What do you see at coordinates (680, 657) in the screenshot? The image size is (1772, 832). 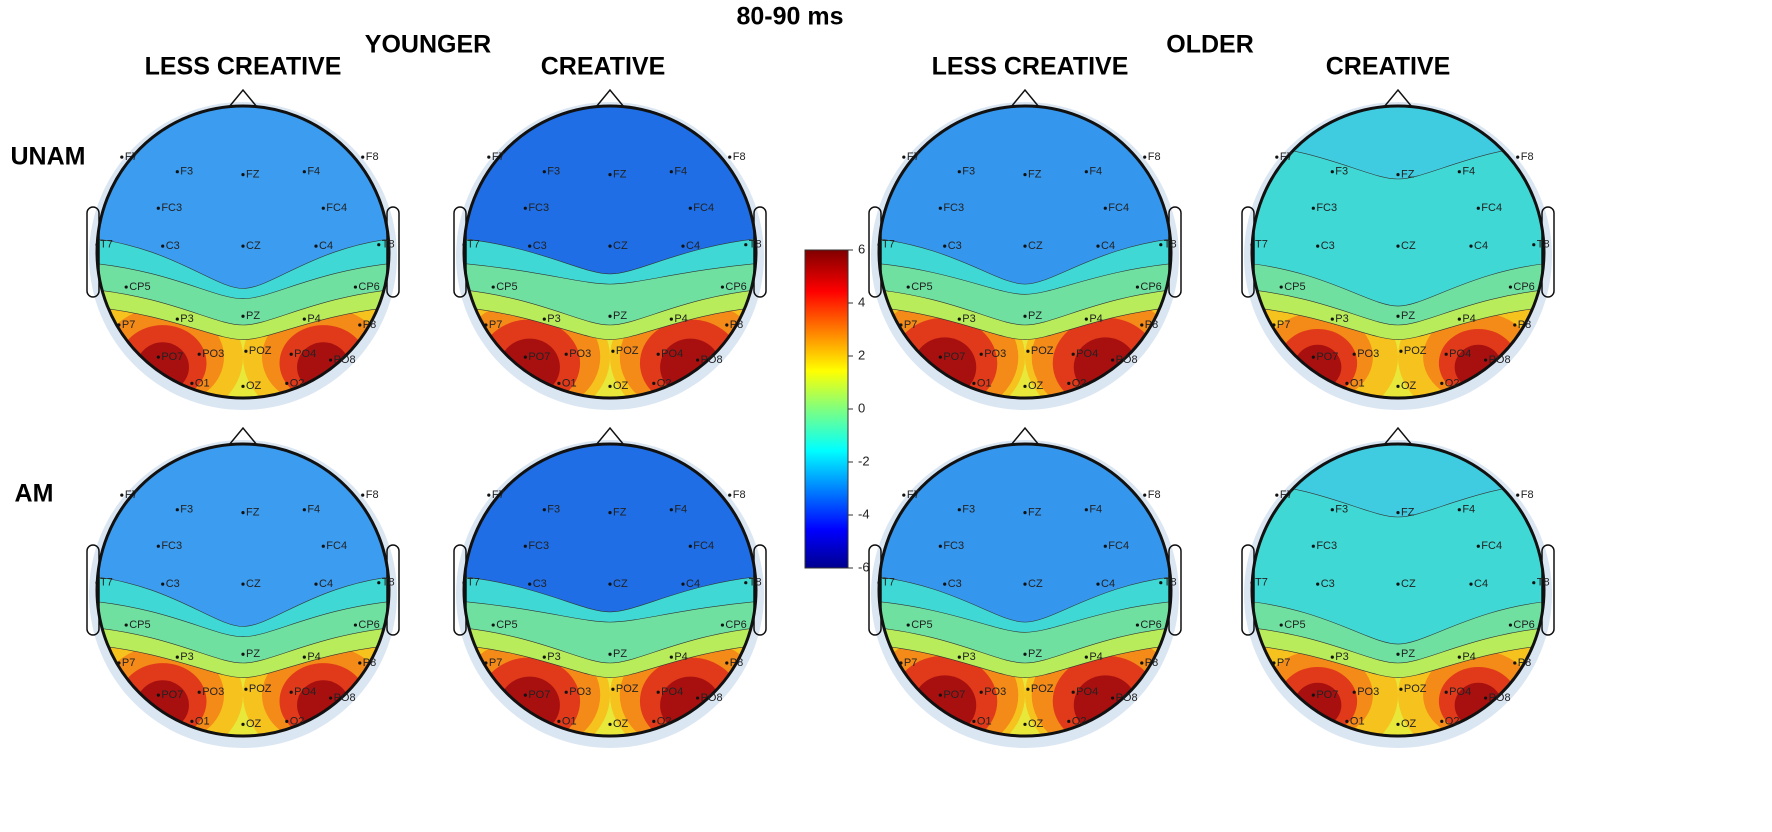 I see `electrode-label: P4` at bounding box center [680, 657].